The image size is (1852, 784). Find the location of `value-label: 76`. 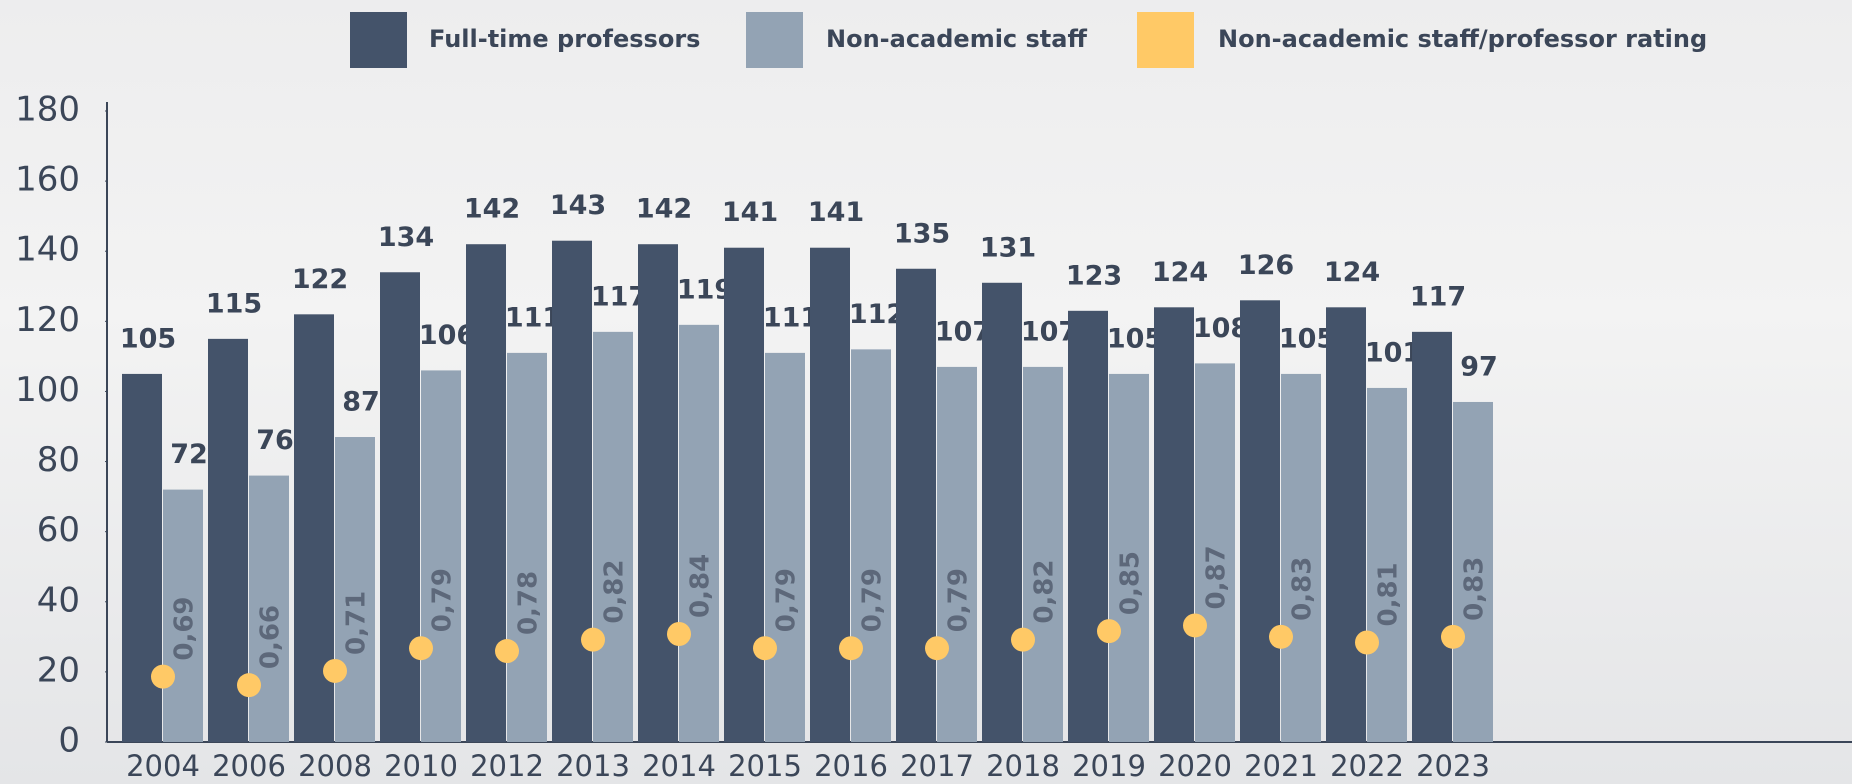

value-label: 76 is located at coordinates (275, 440).